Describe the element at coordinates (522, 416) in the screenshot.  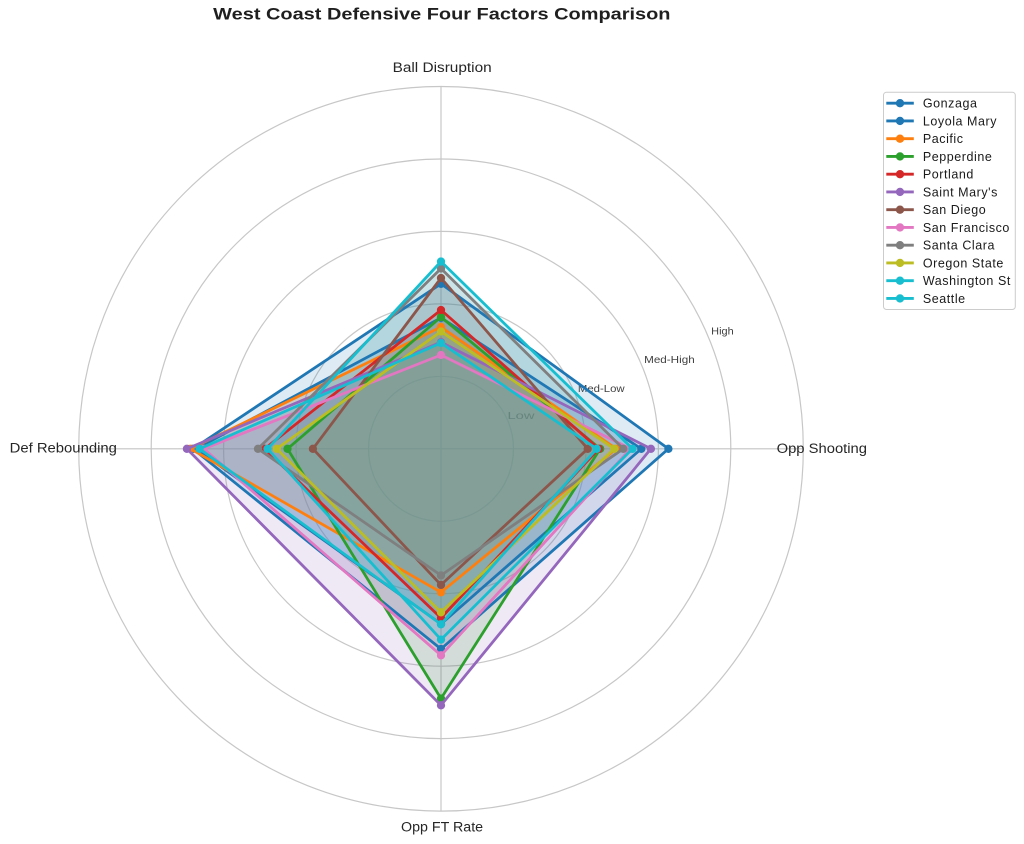
I see `svg-text: Low` at that location.